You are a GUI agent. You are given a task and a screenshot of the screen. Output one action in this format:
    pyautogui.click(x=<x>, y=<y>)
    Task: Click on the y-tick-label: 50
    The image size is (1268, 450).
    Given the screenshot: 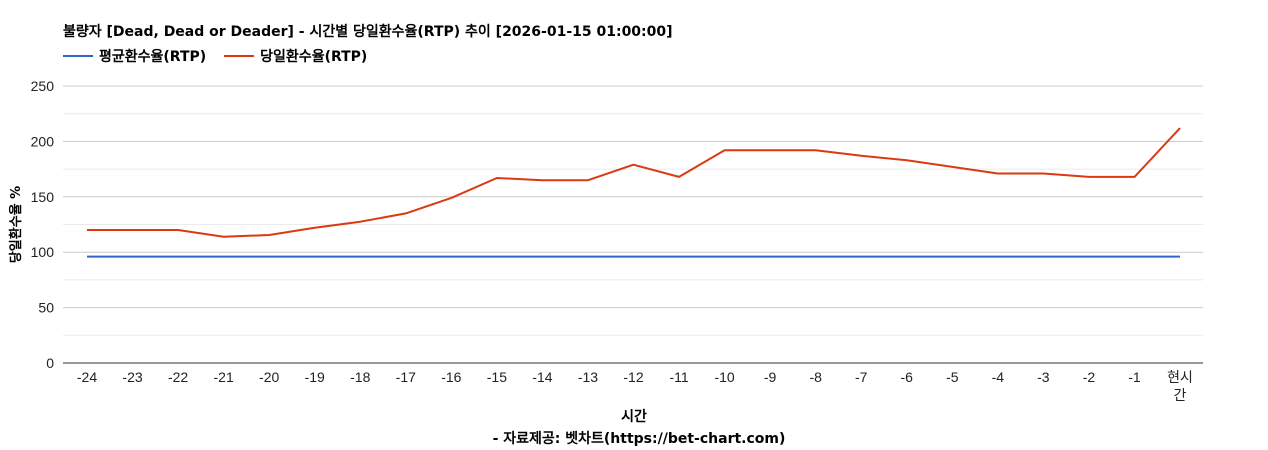 What is the action you would take?
    pyautogui.click(x=46, y=308)
    